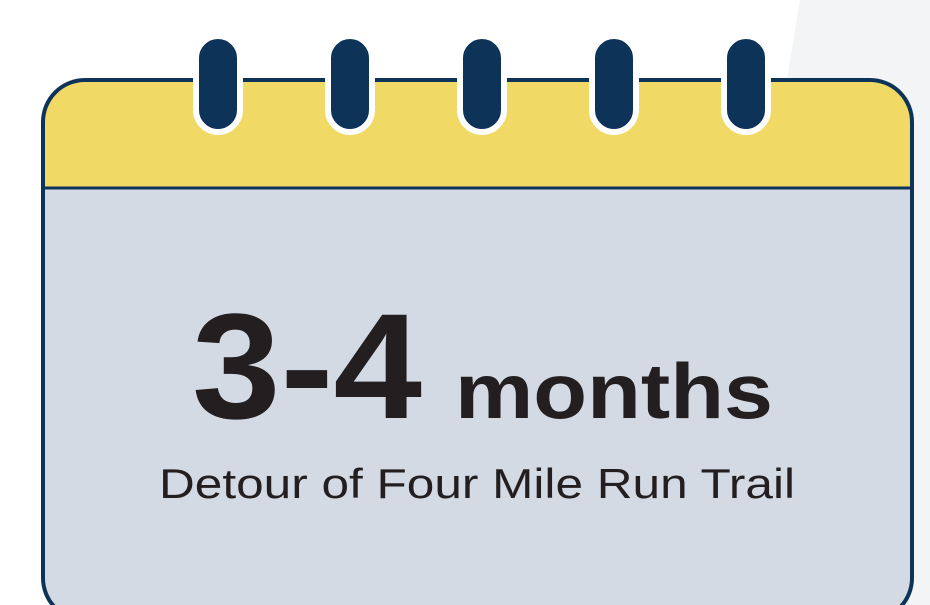  Describe the element at coordinates (307, 366) in the screenshot. I see `headline-number: 3-4` at that location.